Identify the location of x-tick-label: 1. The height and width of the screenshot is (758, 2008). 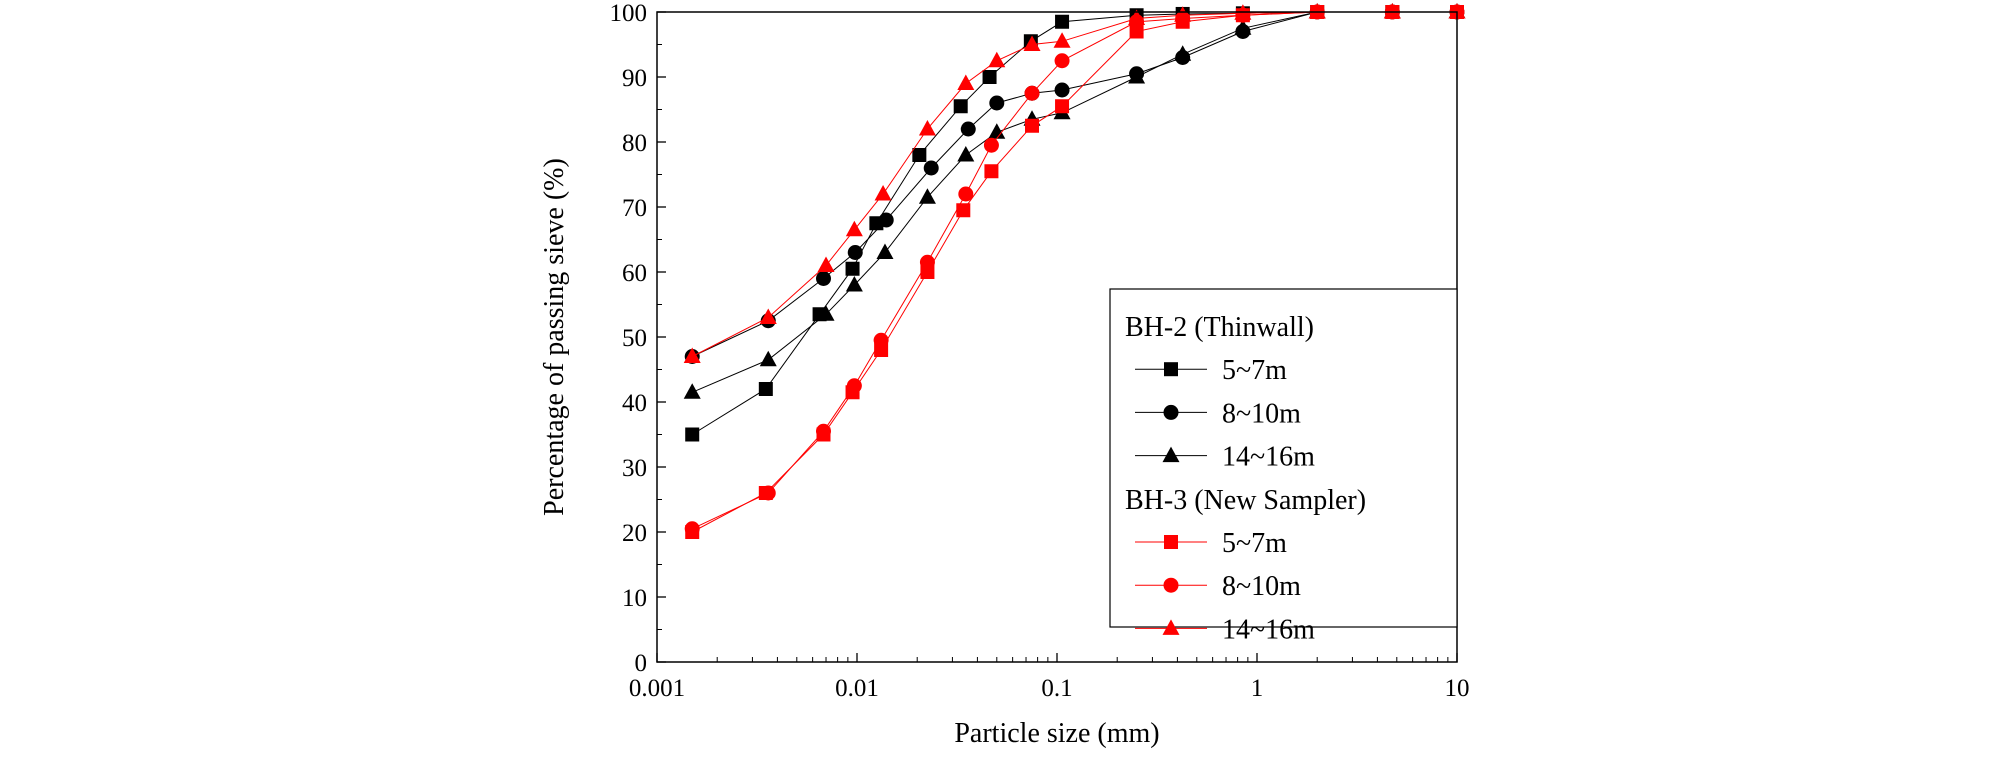
(1257, 688).